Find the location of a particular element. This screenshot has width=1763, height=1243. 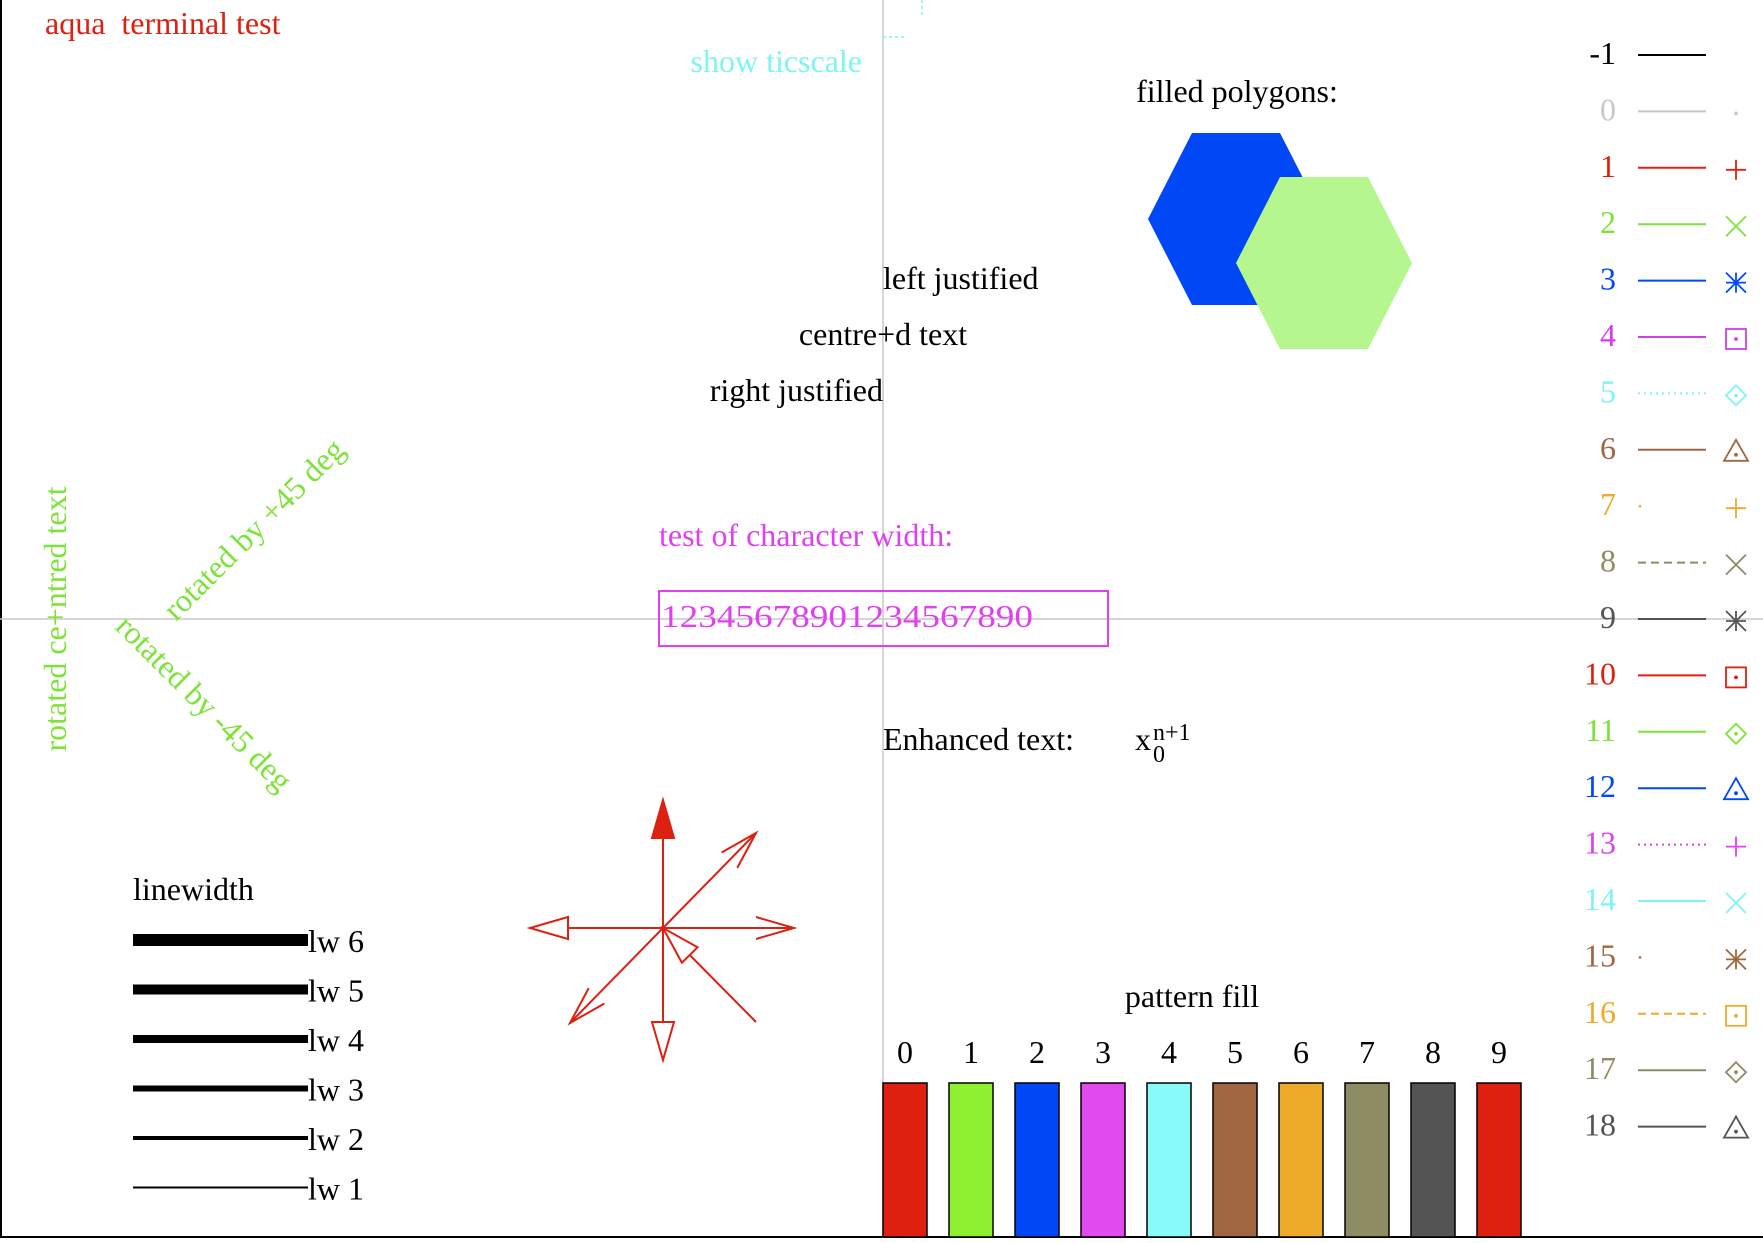

rotated-plus45-text: rotated by +45 deg is located at coordinates (253, 529).